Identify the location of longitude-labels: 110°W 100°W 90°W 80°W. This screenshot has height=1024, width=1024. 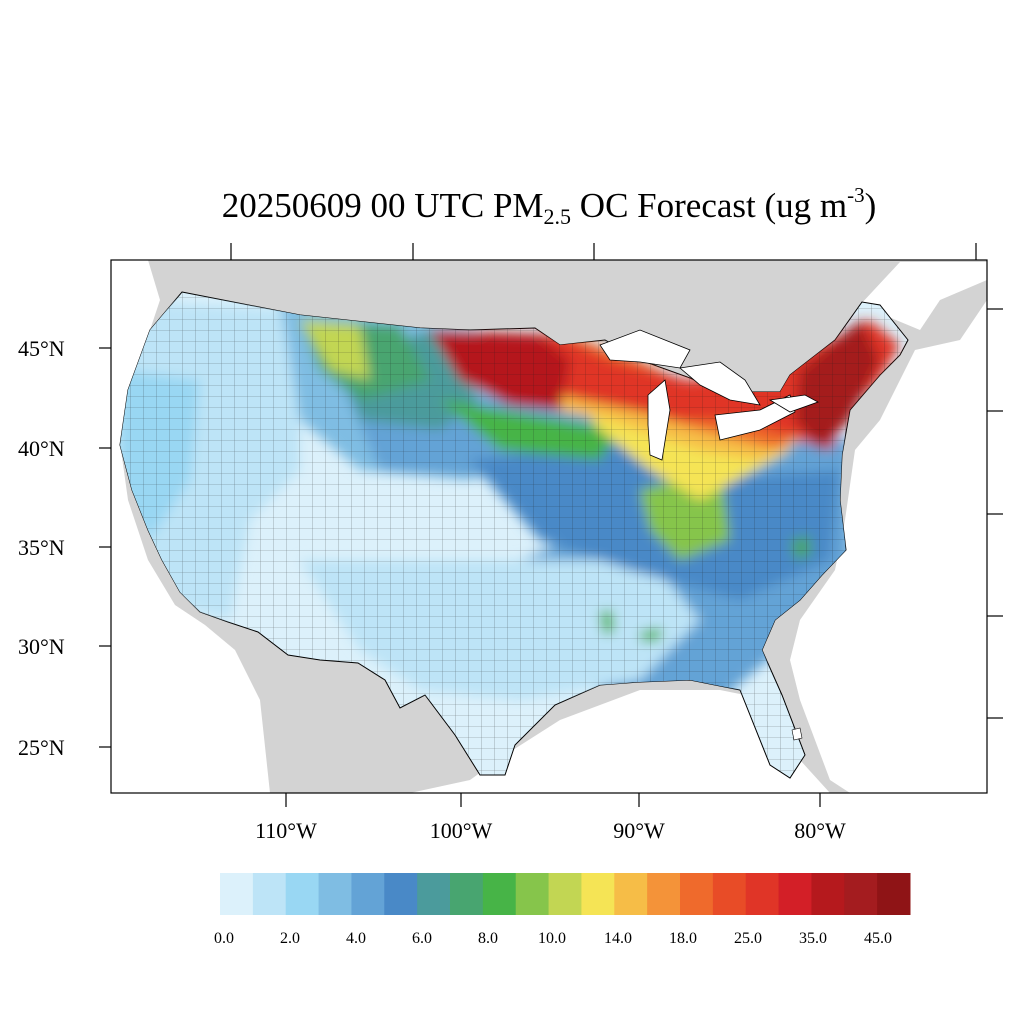
(550, 830).